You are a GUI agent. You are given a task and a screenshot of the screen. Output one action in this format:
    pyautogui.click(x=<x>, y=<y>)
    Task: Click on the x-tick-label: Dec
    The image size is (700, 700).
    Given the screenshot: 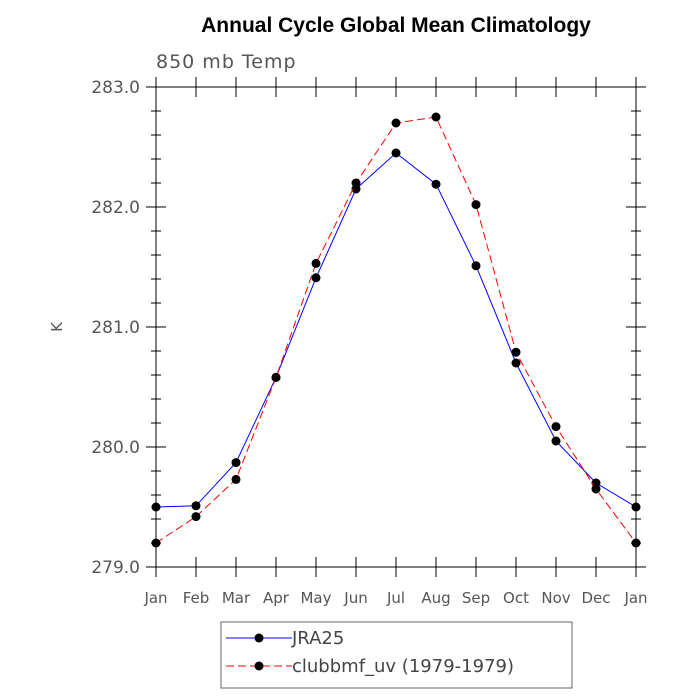 What is the action you would take?
    pyautogui.click(x=595, y=598)
    